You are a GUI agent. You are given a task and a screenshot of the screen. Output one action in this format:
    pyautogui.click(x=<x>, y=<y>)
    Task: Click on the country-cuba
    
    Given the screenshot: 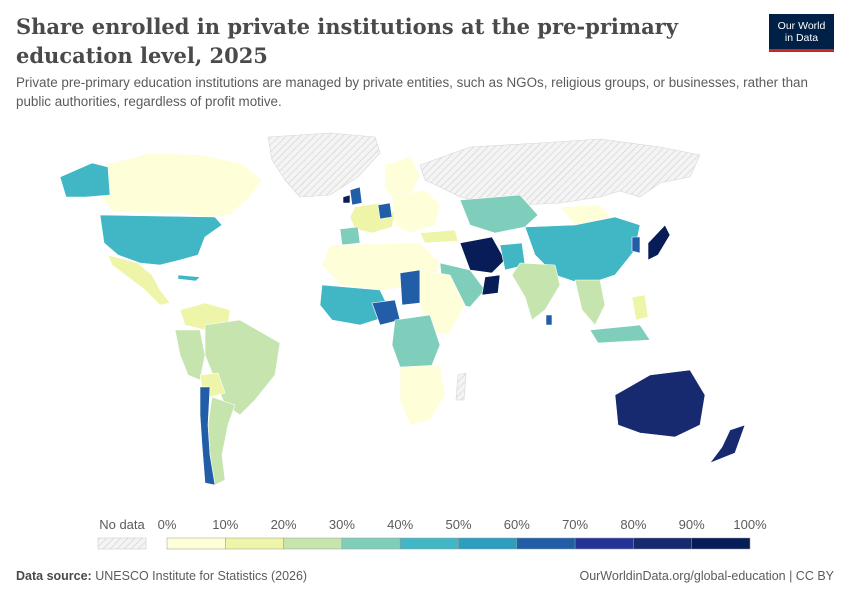 What is the action you would take?
    pyautogui.click(x=189, y=278)
    